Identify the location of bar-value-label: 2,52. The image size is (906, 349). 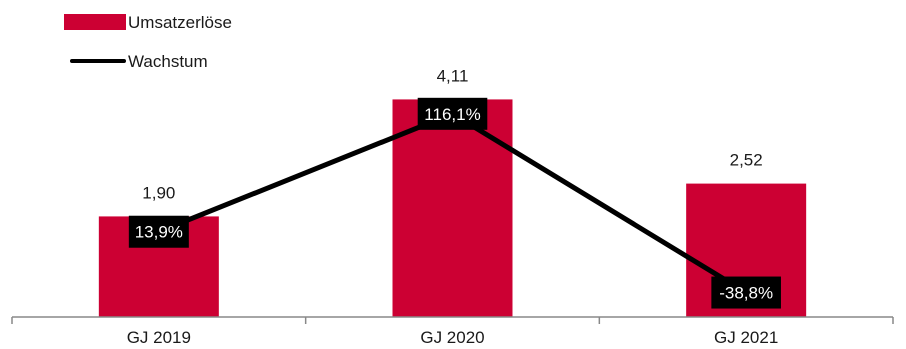
(746, 160).